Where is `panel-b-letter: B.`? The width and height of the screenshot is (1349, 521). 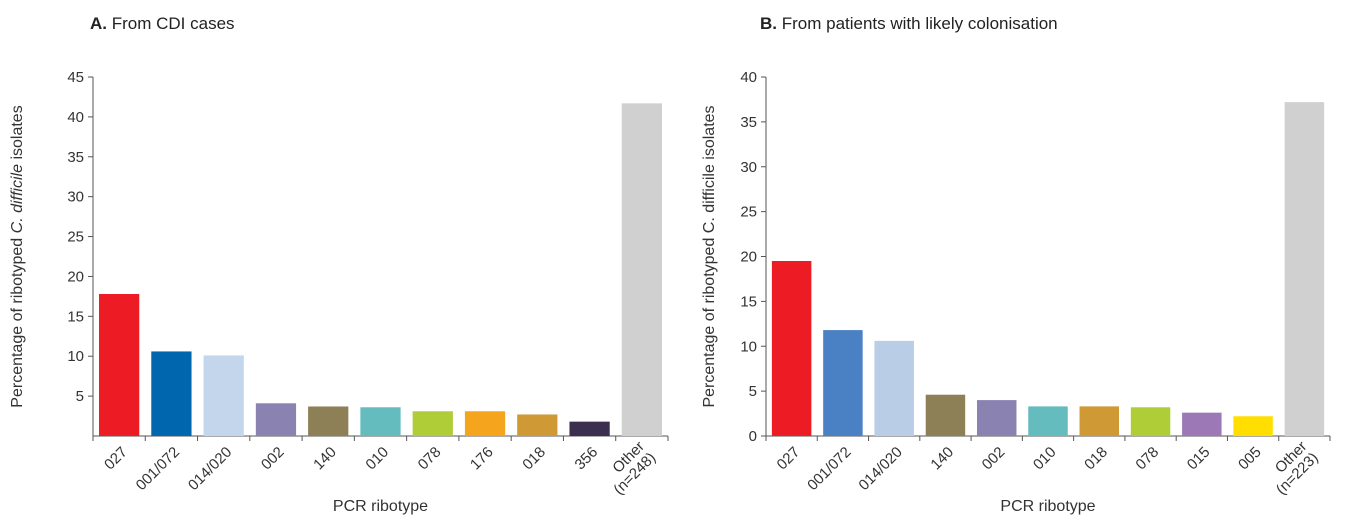
panel-b-letter: B. is located at coordinates (768, 23).